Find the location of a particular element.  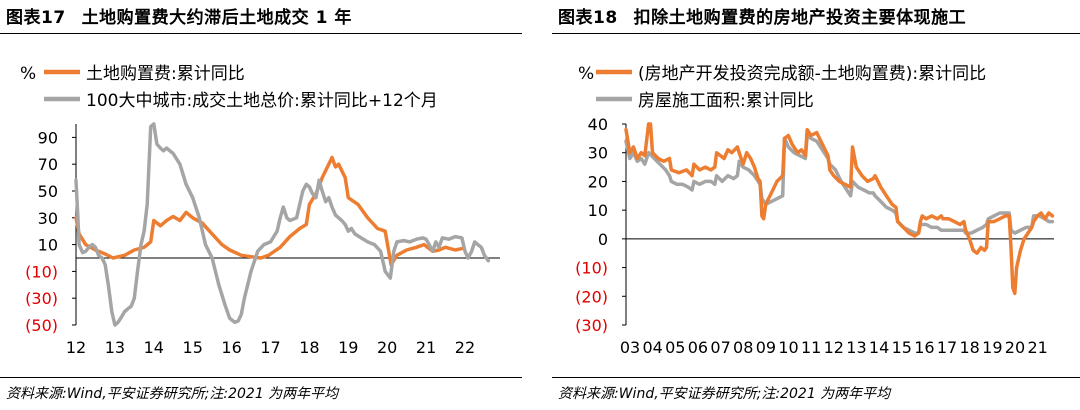

legend-label-gray: 100大中城市:成交土地总价:累计同比+12个月 is located at coordinates (262, 101).